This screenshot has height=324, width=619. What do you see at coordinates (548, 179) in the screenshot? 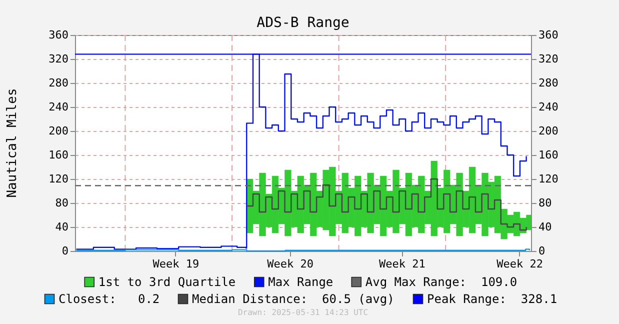
I see `y2-tick-label: 120` at bounding box center [548, 179].